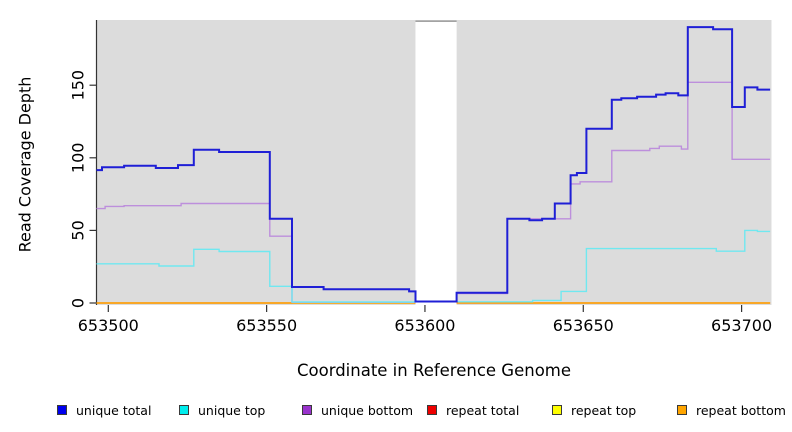 This screenshot has height=432, width=792. I want to click on y-tick-label: 150, so click(78, 85).